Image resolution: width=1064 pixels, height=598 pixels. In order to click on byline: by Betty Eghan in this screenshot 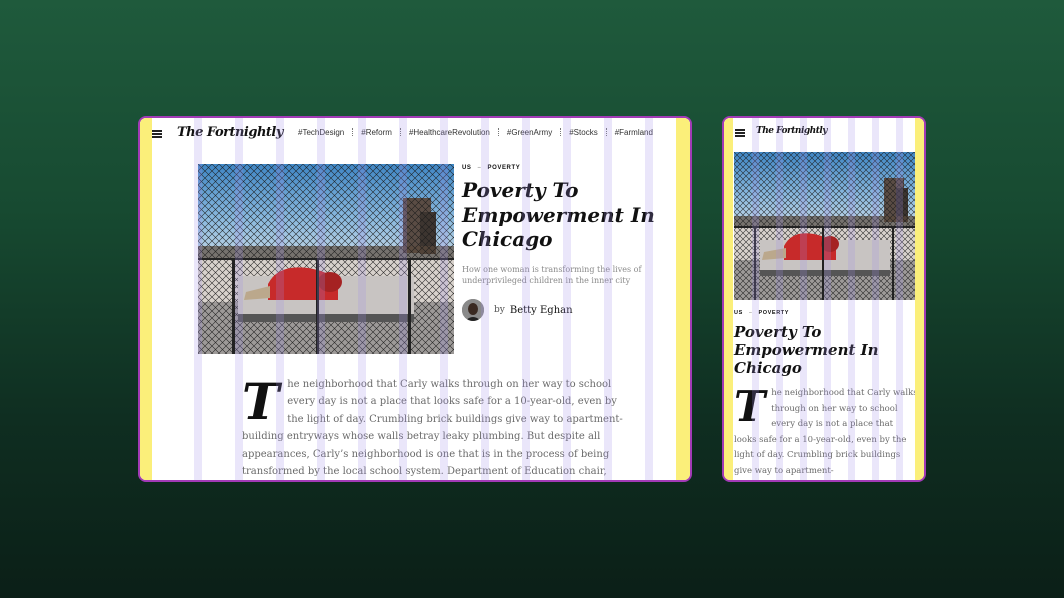, I will do `click(517, 310)`.